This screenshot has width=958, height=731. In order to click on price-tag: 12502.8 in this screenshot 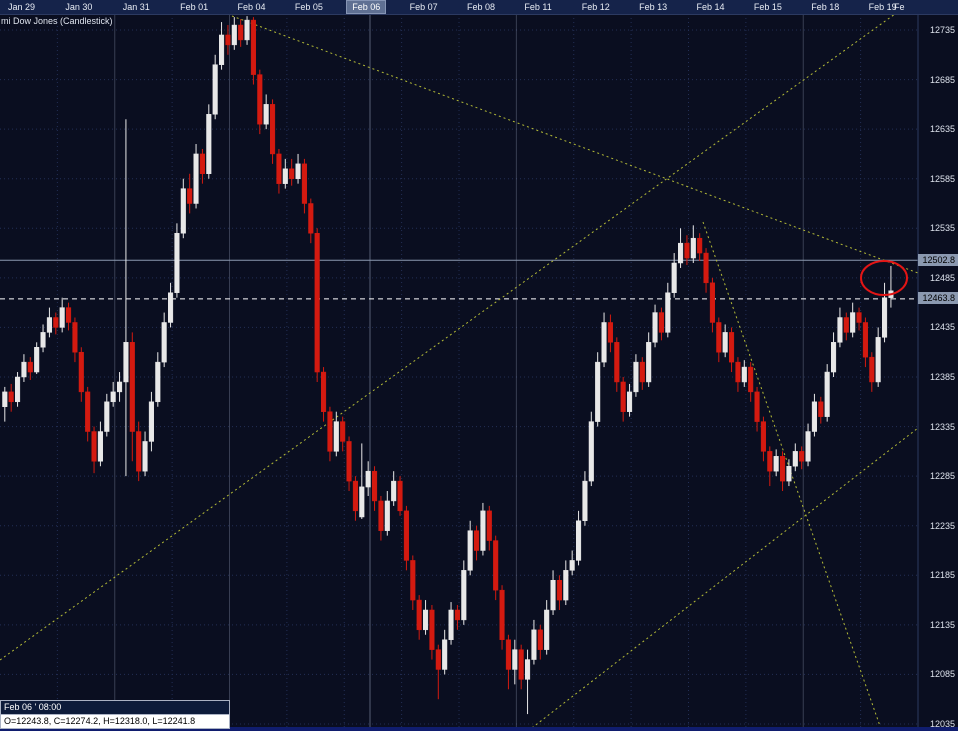, I will do `click(938, 259)`.